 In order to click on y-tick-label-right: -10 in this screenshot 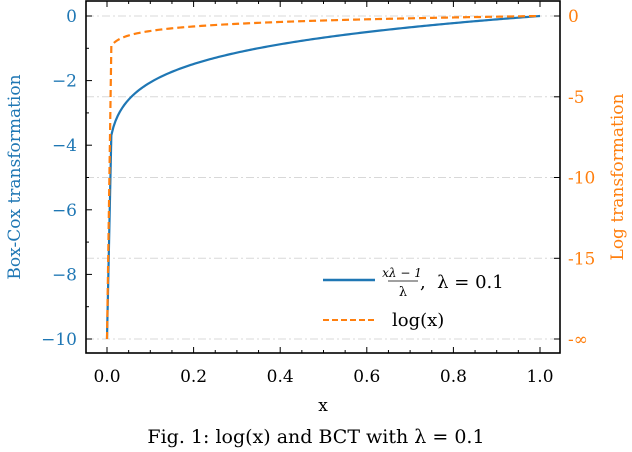, I will do `click(581, 179)`.